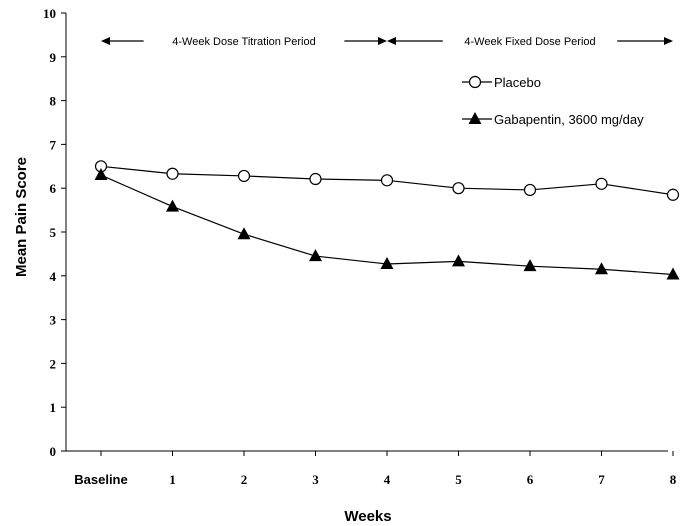 Image resolution: width=692 pixels, height=526 pixels. I want to click on x-tick-label: 1, so click(172, 479).